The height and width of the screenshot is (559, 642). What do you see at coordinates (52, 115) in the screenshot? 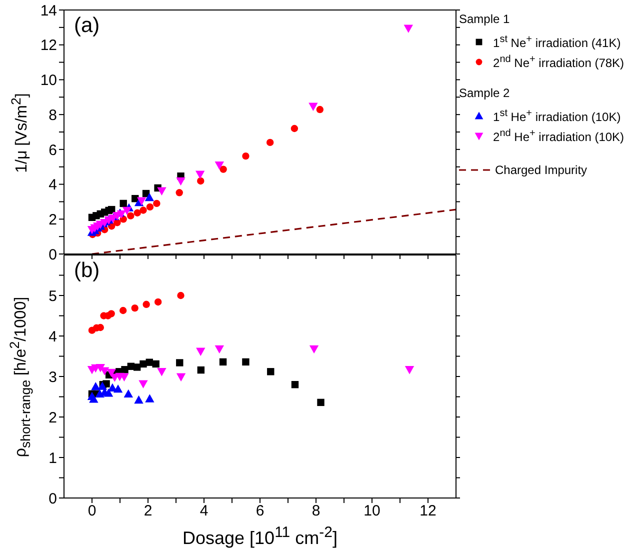
I see `y-tick-label: 8` at bounding box center [52, 115].